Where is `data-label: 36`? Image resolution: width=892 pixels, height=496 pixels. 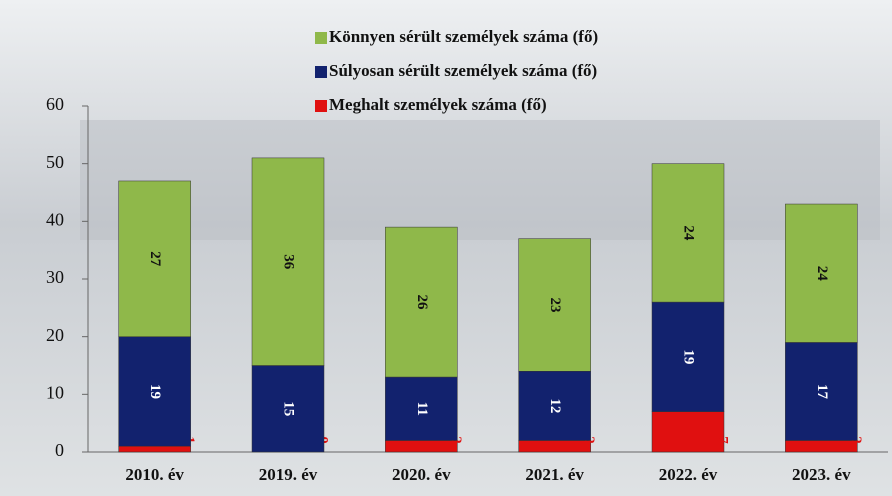
data-label: 36 is located at coordinates (289, 262).